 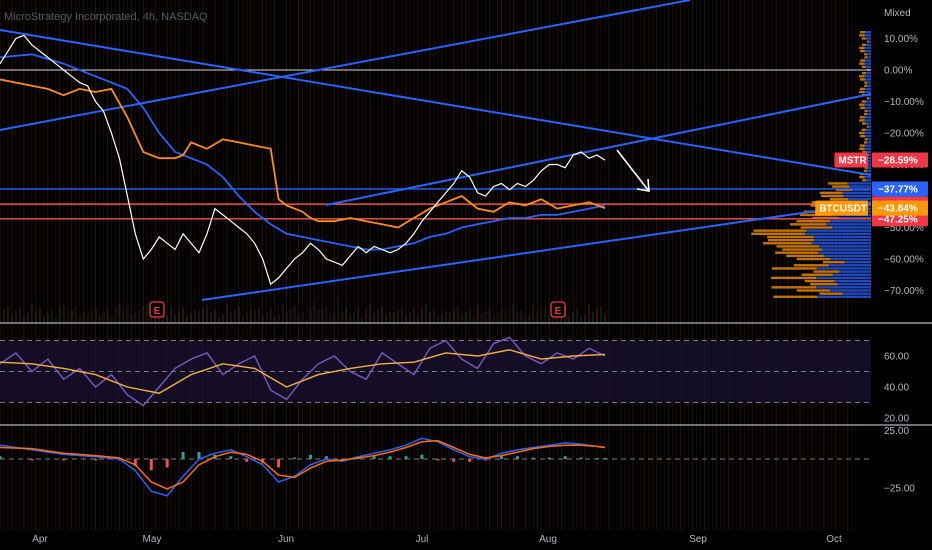 What do you see at coordinates (898, 219) in the screenshot?
I see `axis-badge-label: −47.25%` at bounding box center [898, 219].